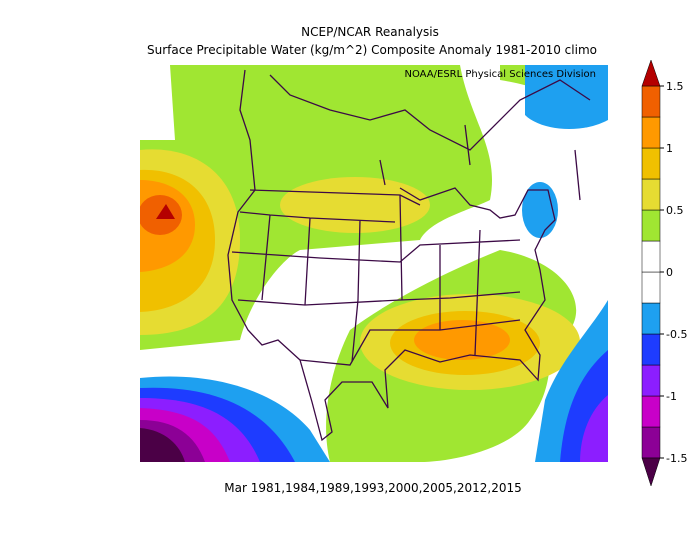 Image resolution: width=700 pixels, height=542 pixels. Describe the element at coordinates (370, 32) in the screenshot. I see `title: NCEP/NCAR Reanalysis` at that location.